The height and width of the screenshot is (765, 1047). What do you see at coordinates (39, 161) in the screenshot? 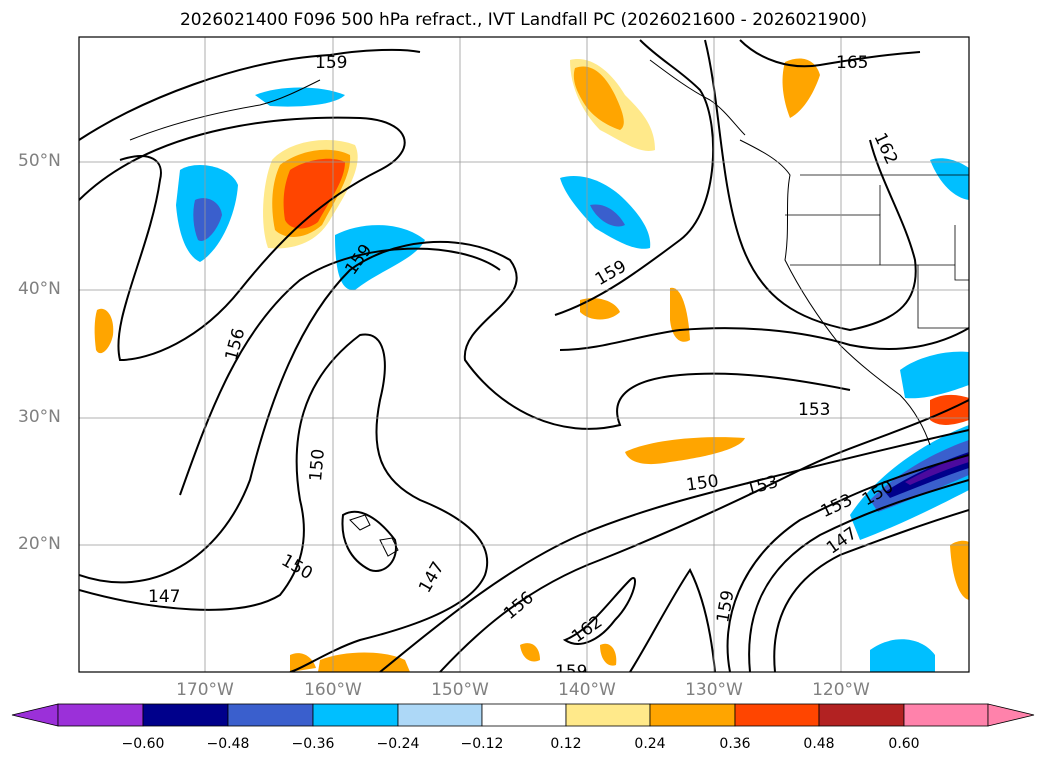
I see `lat-tick: 50°N` at bounding box center [39, 161].